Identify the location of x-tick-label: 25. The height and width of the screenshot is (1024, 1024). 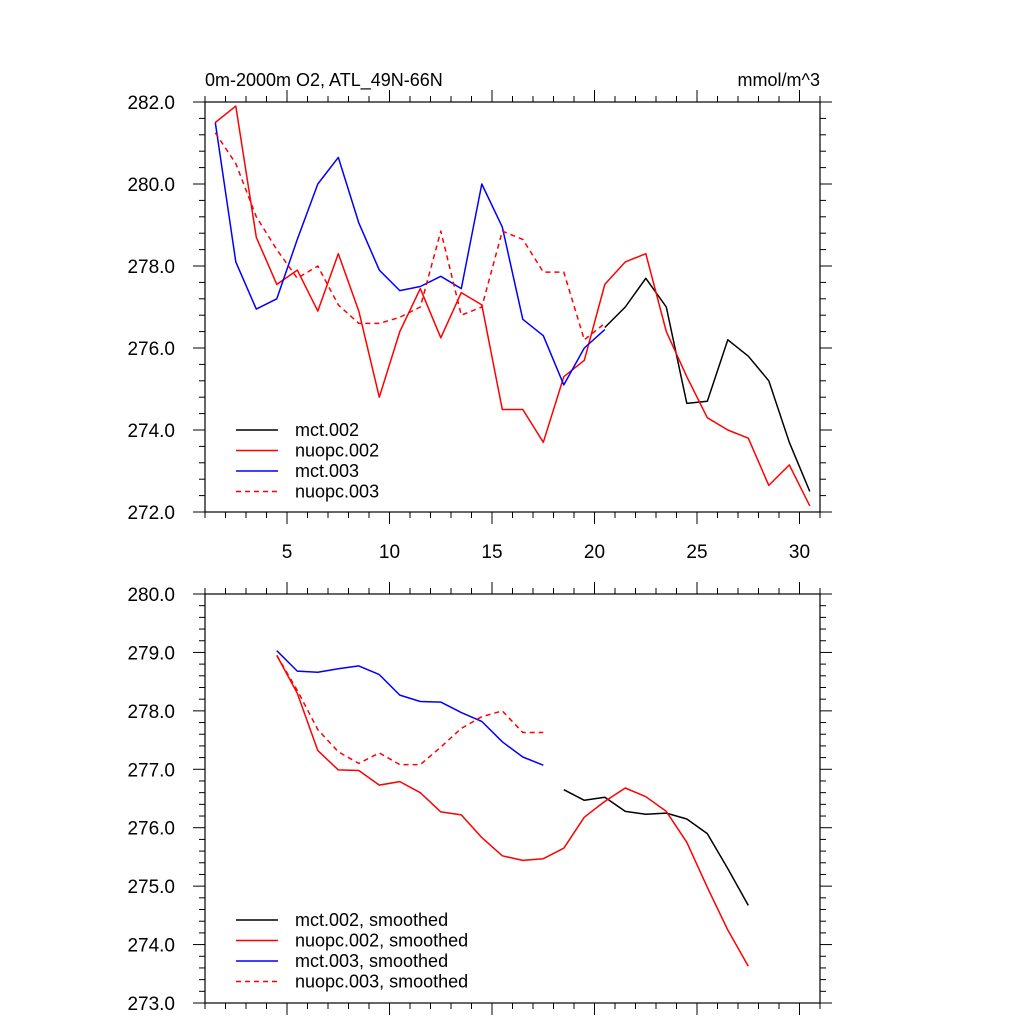
(696, 552).